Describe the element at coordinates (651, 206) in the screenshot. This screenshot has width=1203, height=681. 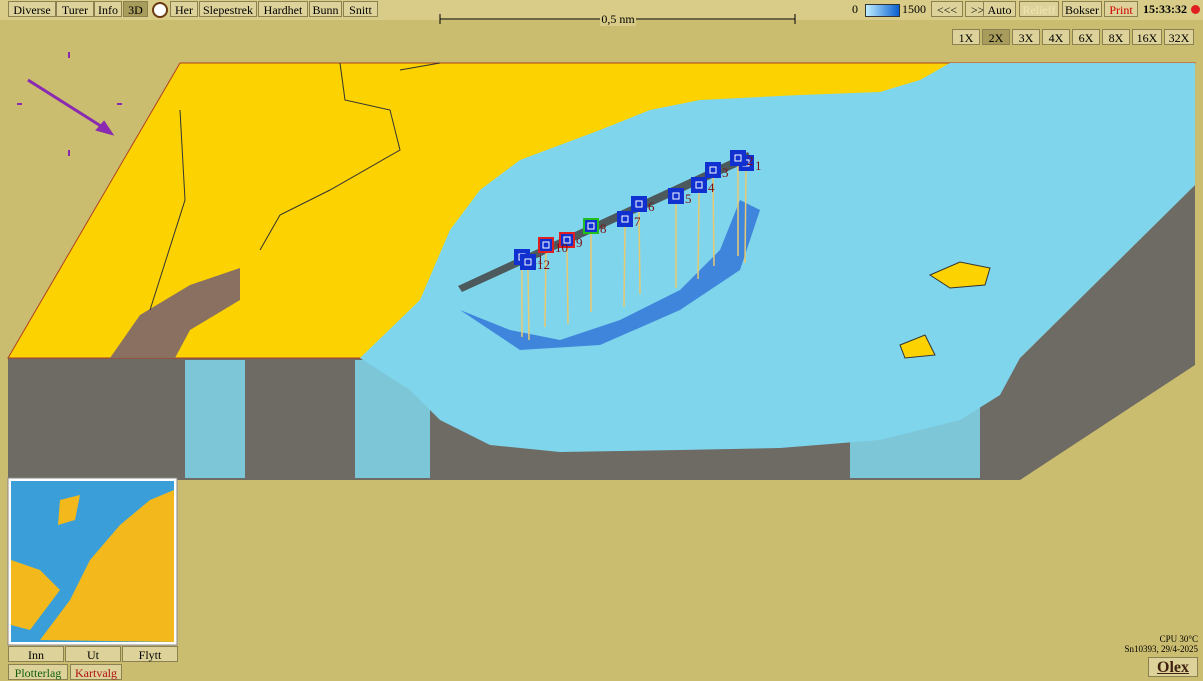
I see `marker-label: 6` at that location.